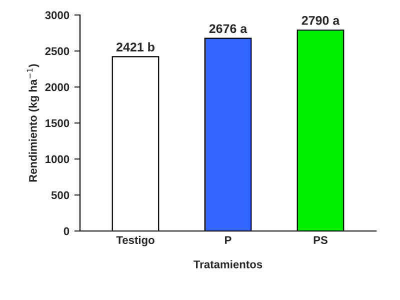 Image resolution: width=400 pixels, height=300 pixels. What do you see at coordinates (58, 123) in the screenshot?
I see `y-tick-label: 1500` at bounding box center [58, 123].